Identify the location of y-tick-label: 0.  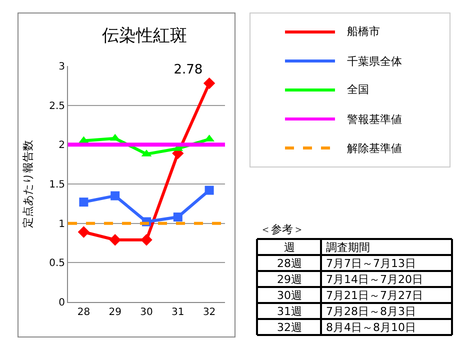
(61, 303).